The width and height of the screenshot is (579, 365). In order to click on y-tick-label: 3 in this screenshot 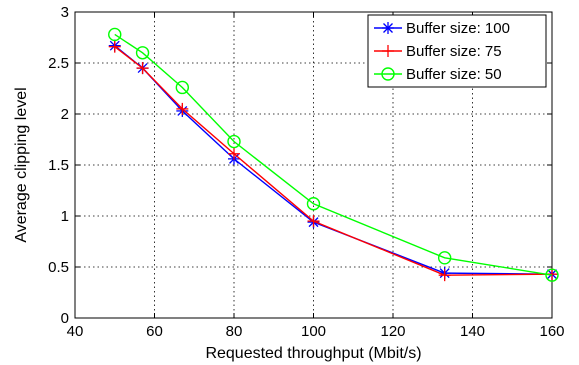, I will do `click(65, 12)`.